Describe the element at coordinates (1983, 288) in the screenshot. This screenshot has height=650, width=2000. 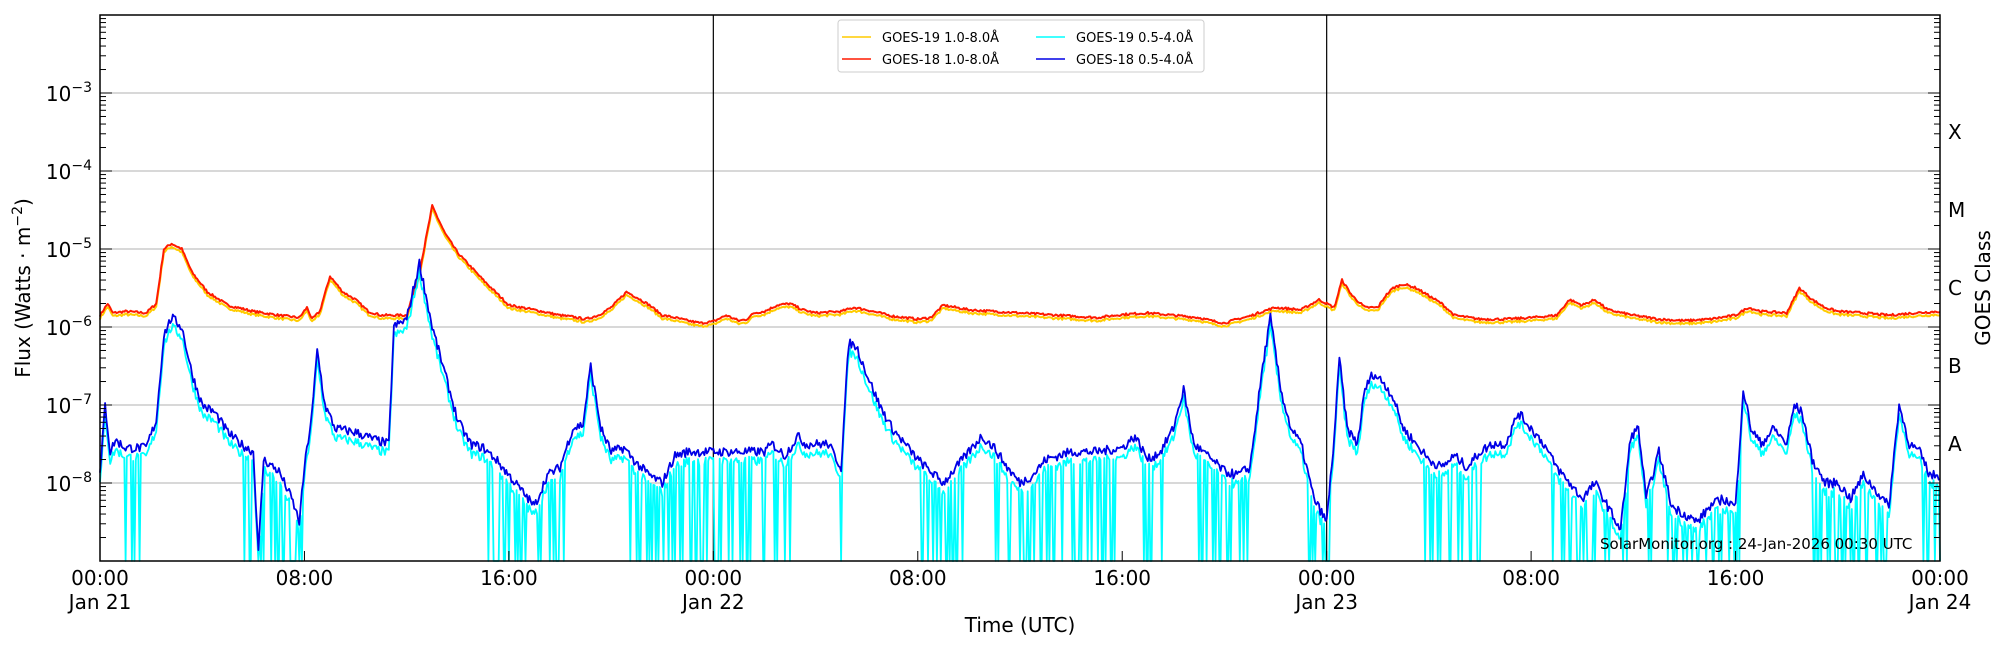
I see `y2-axis-label: GOES Class` at that location.